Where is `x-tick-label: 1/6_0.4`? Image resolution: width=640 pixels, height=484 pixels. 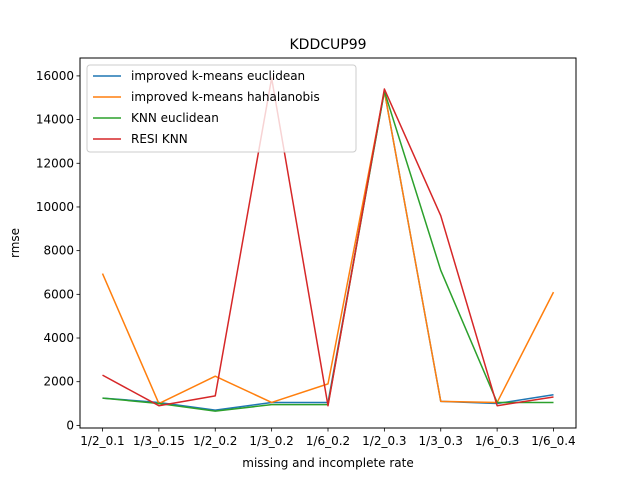 x-tick-label: 1/6_0.4 is located at coordinates (553, 441).